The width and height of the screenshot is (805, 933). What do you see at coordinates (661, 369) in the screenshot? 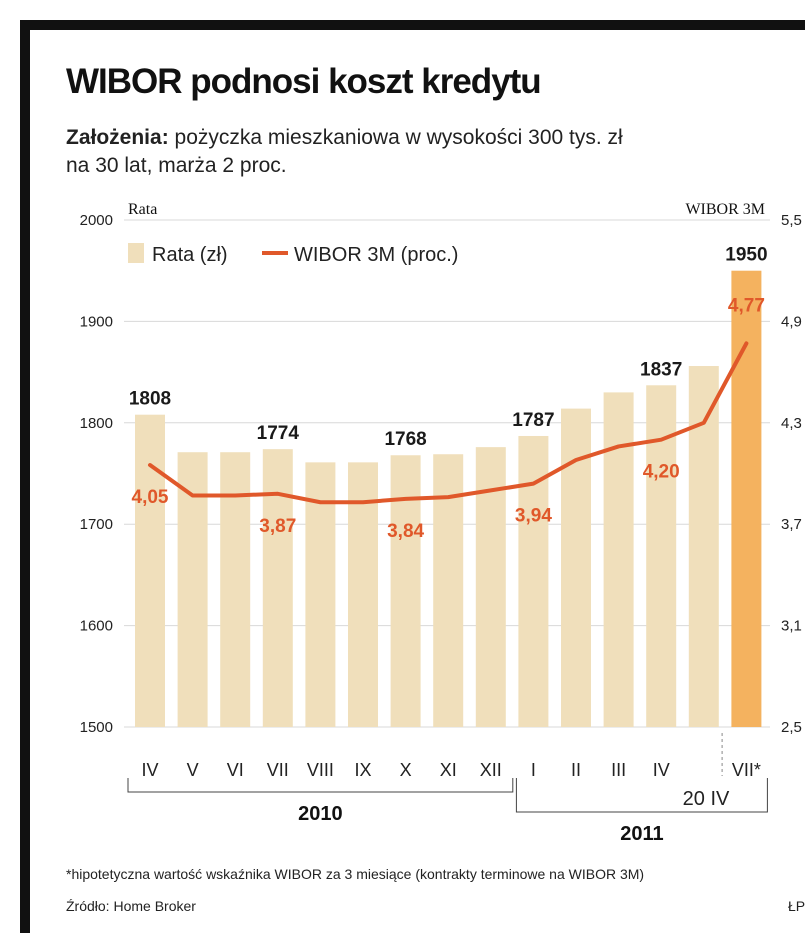
I see `bar-value-label: 1837` at bounding box center [661, 369].